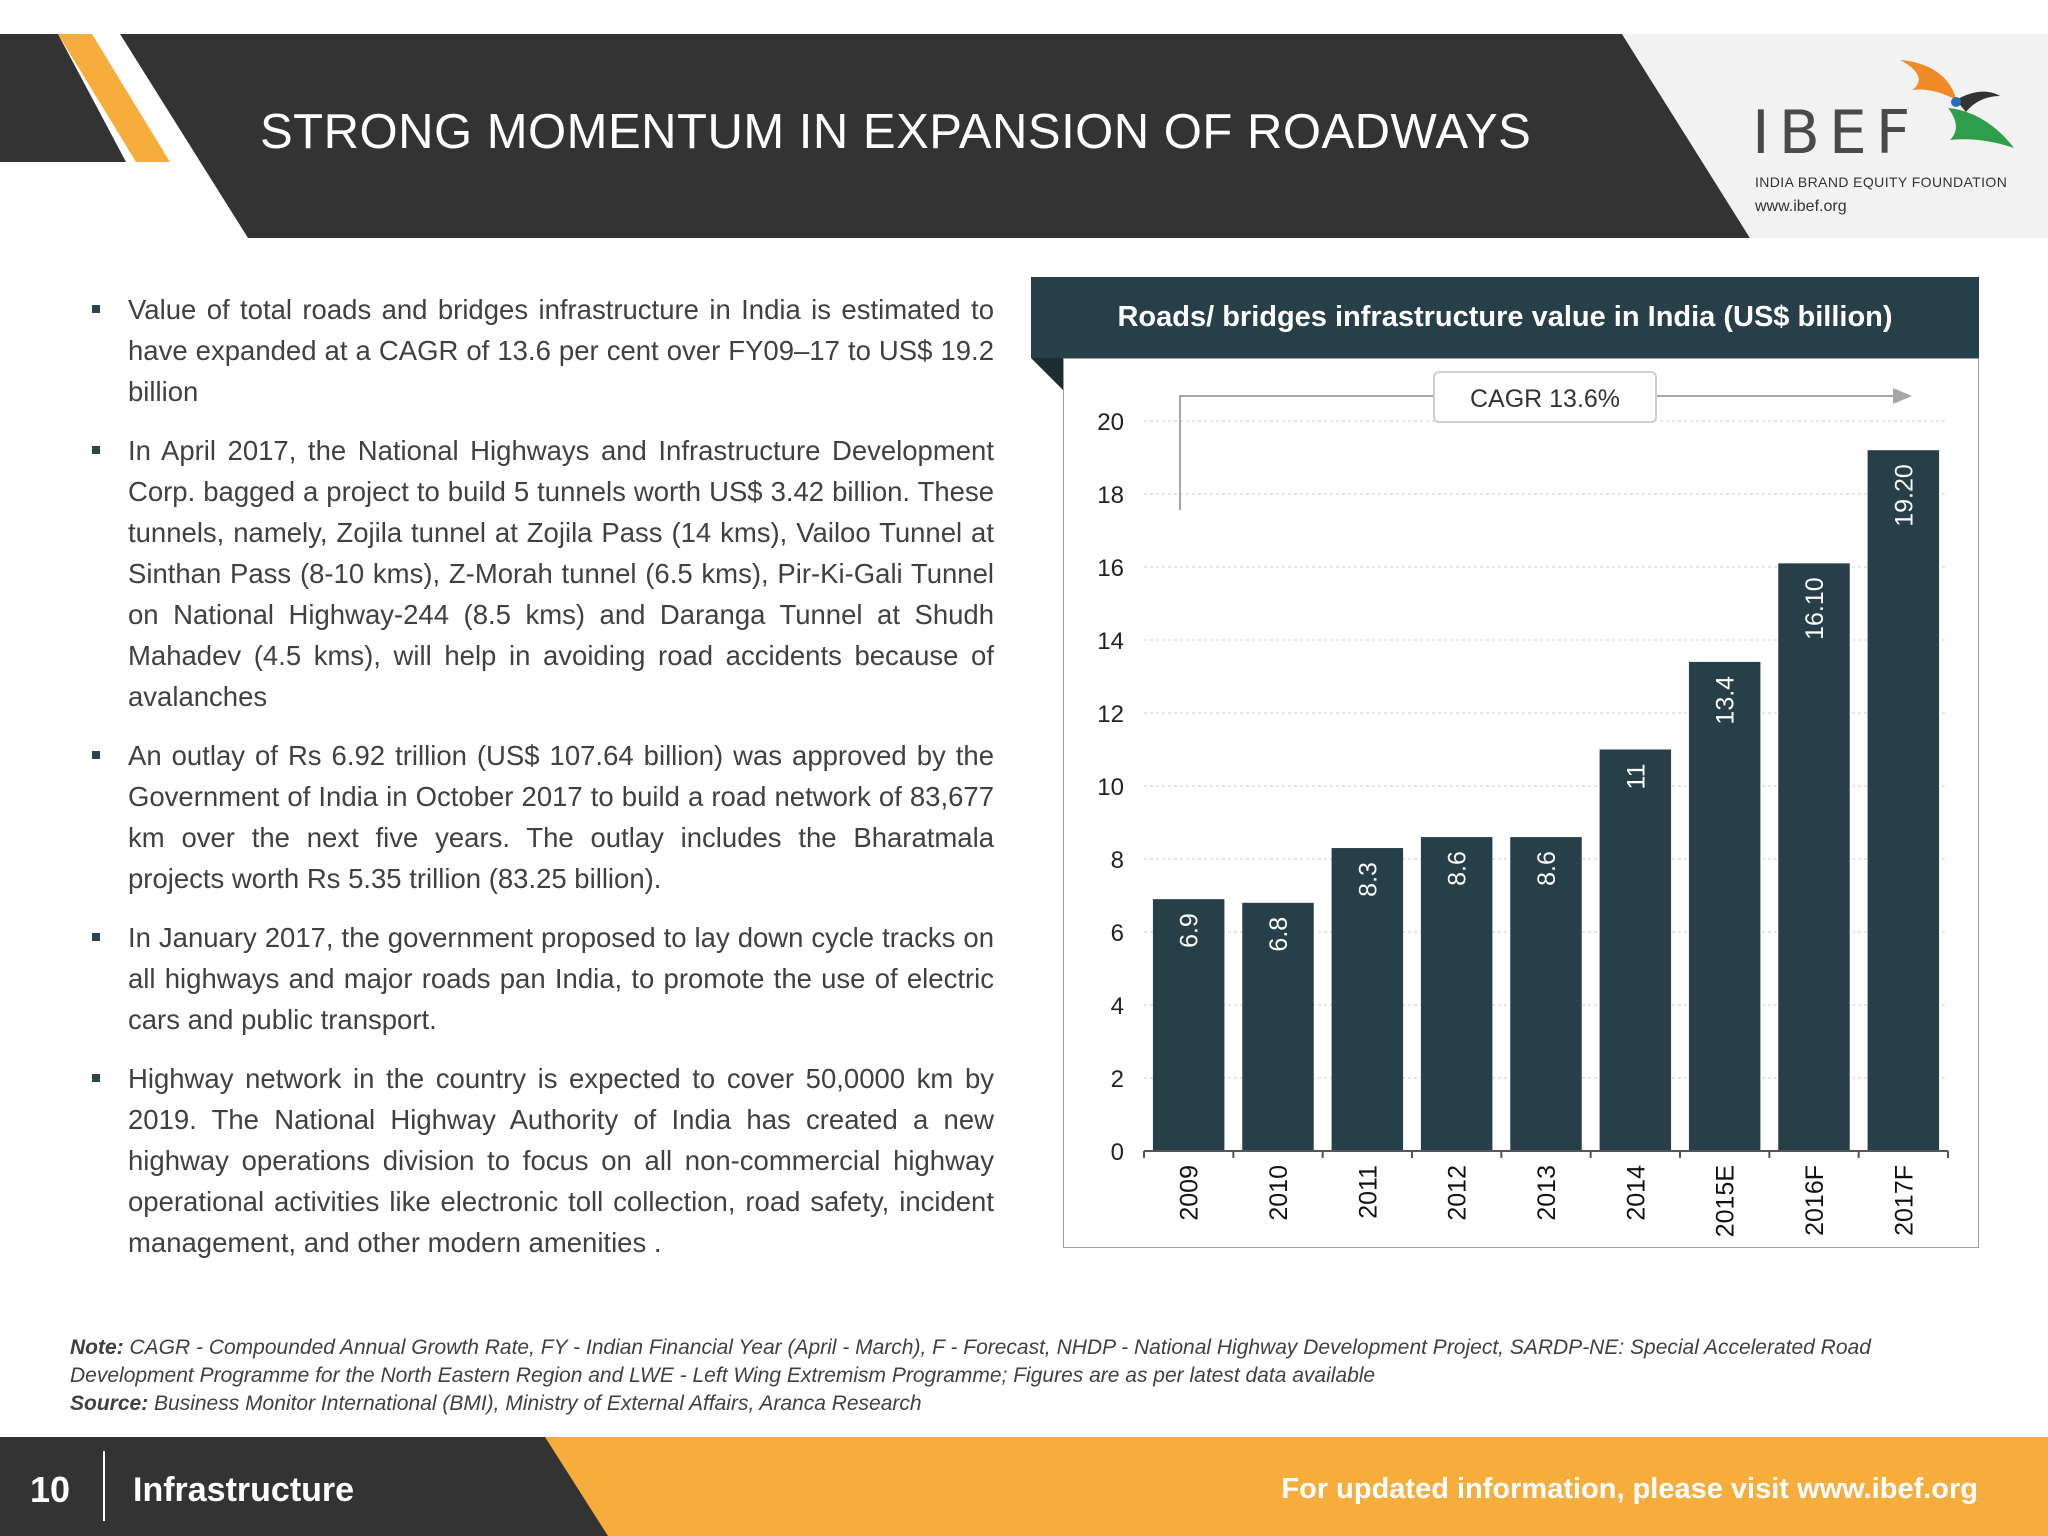 This screenshot has height=1536, width=2048. Describe the element at coordinates (1801, 206) in the screenshot. I see `logo-url: www.ibef.org` at that location.